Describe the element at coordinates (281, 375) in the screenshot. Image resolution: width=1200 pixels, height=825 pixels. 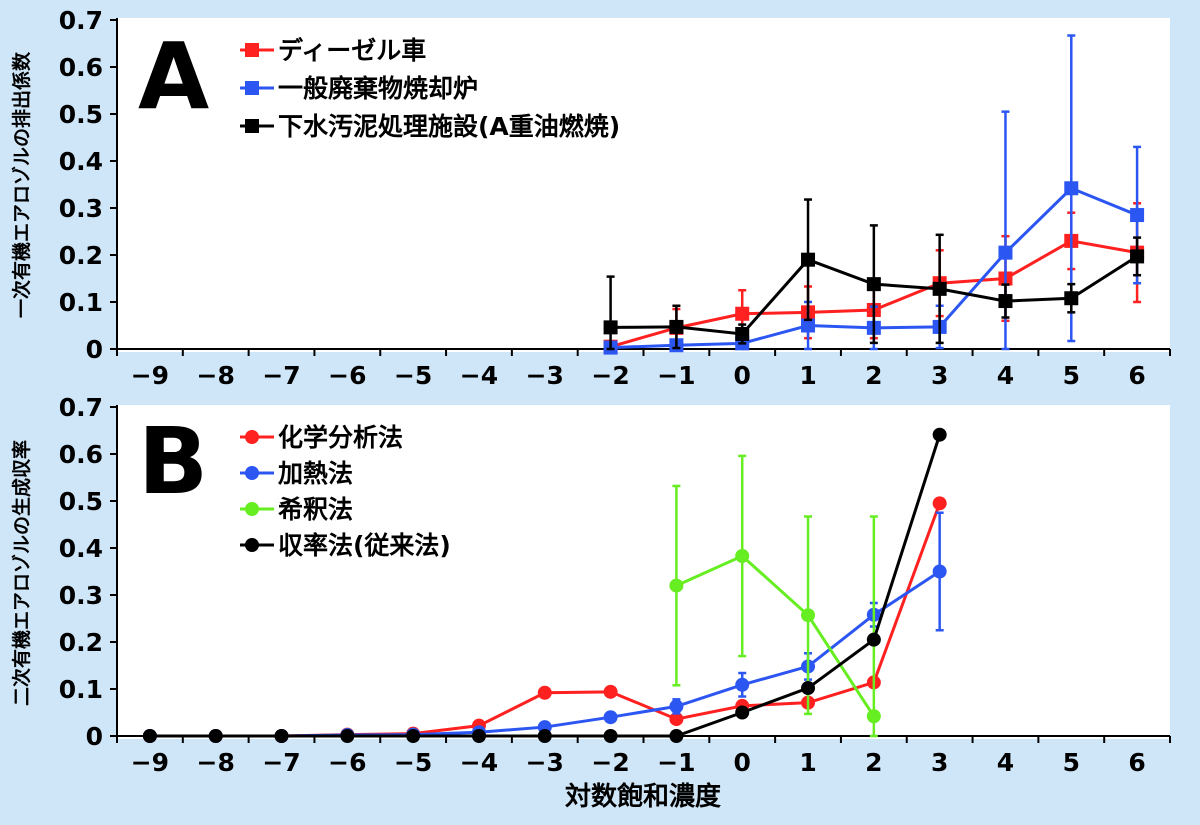
I see `x-tick-label: −7` at that location.